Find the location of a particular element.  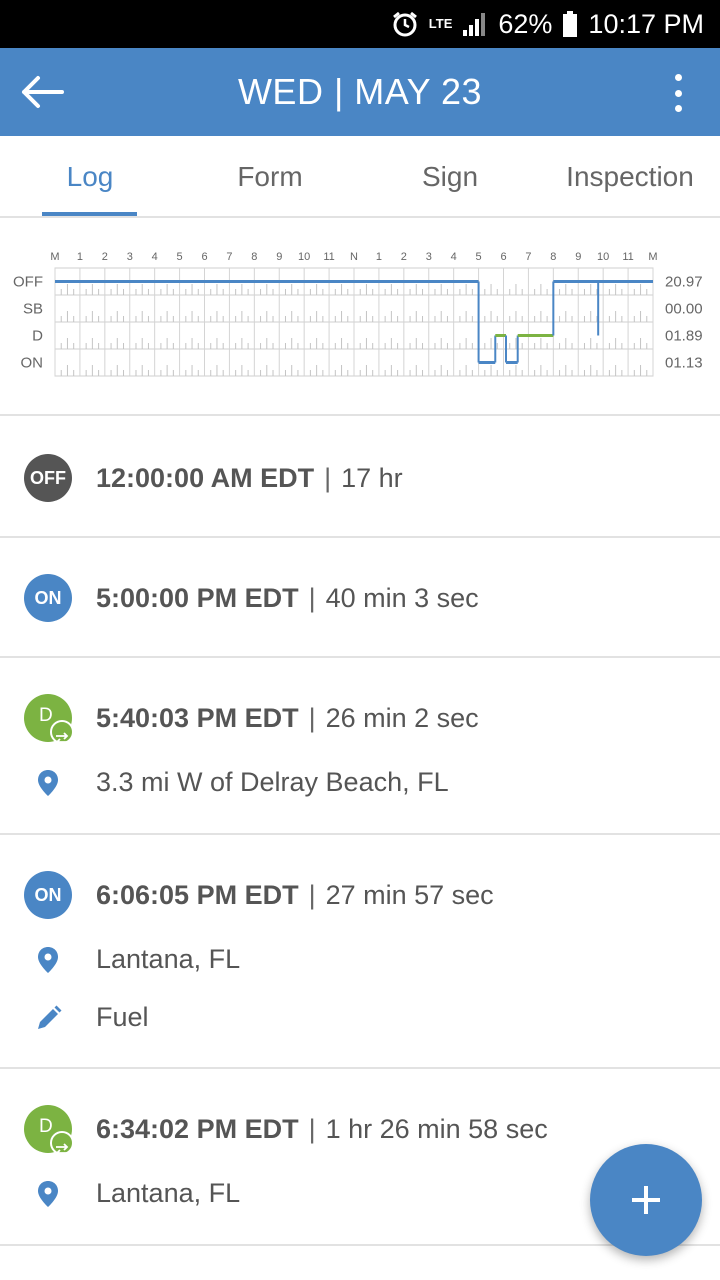

log-entry-time: 5:00:00 PM EDT is located at coordinates (197, 598).